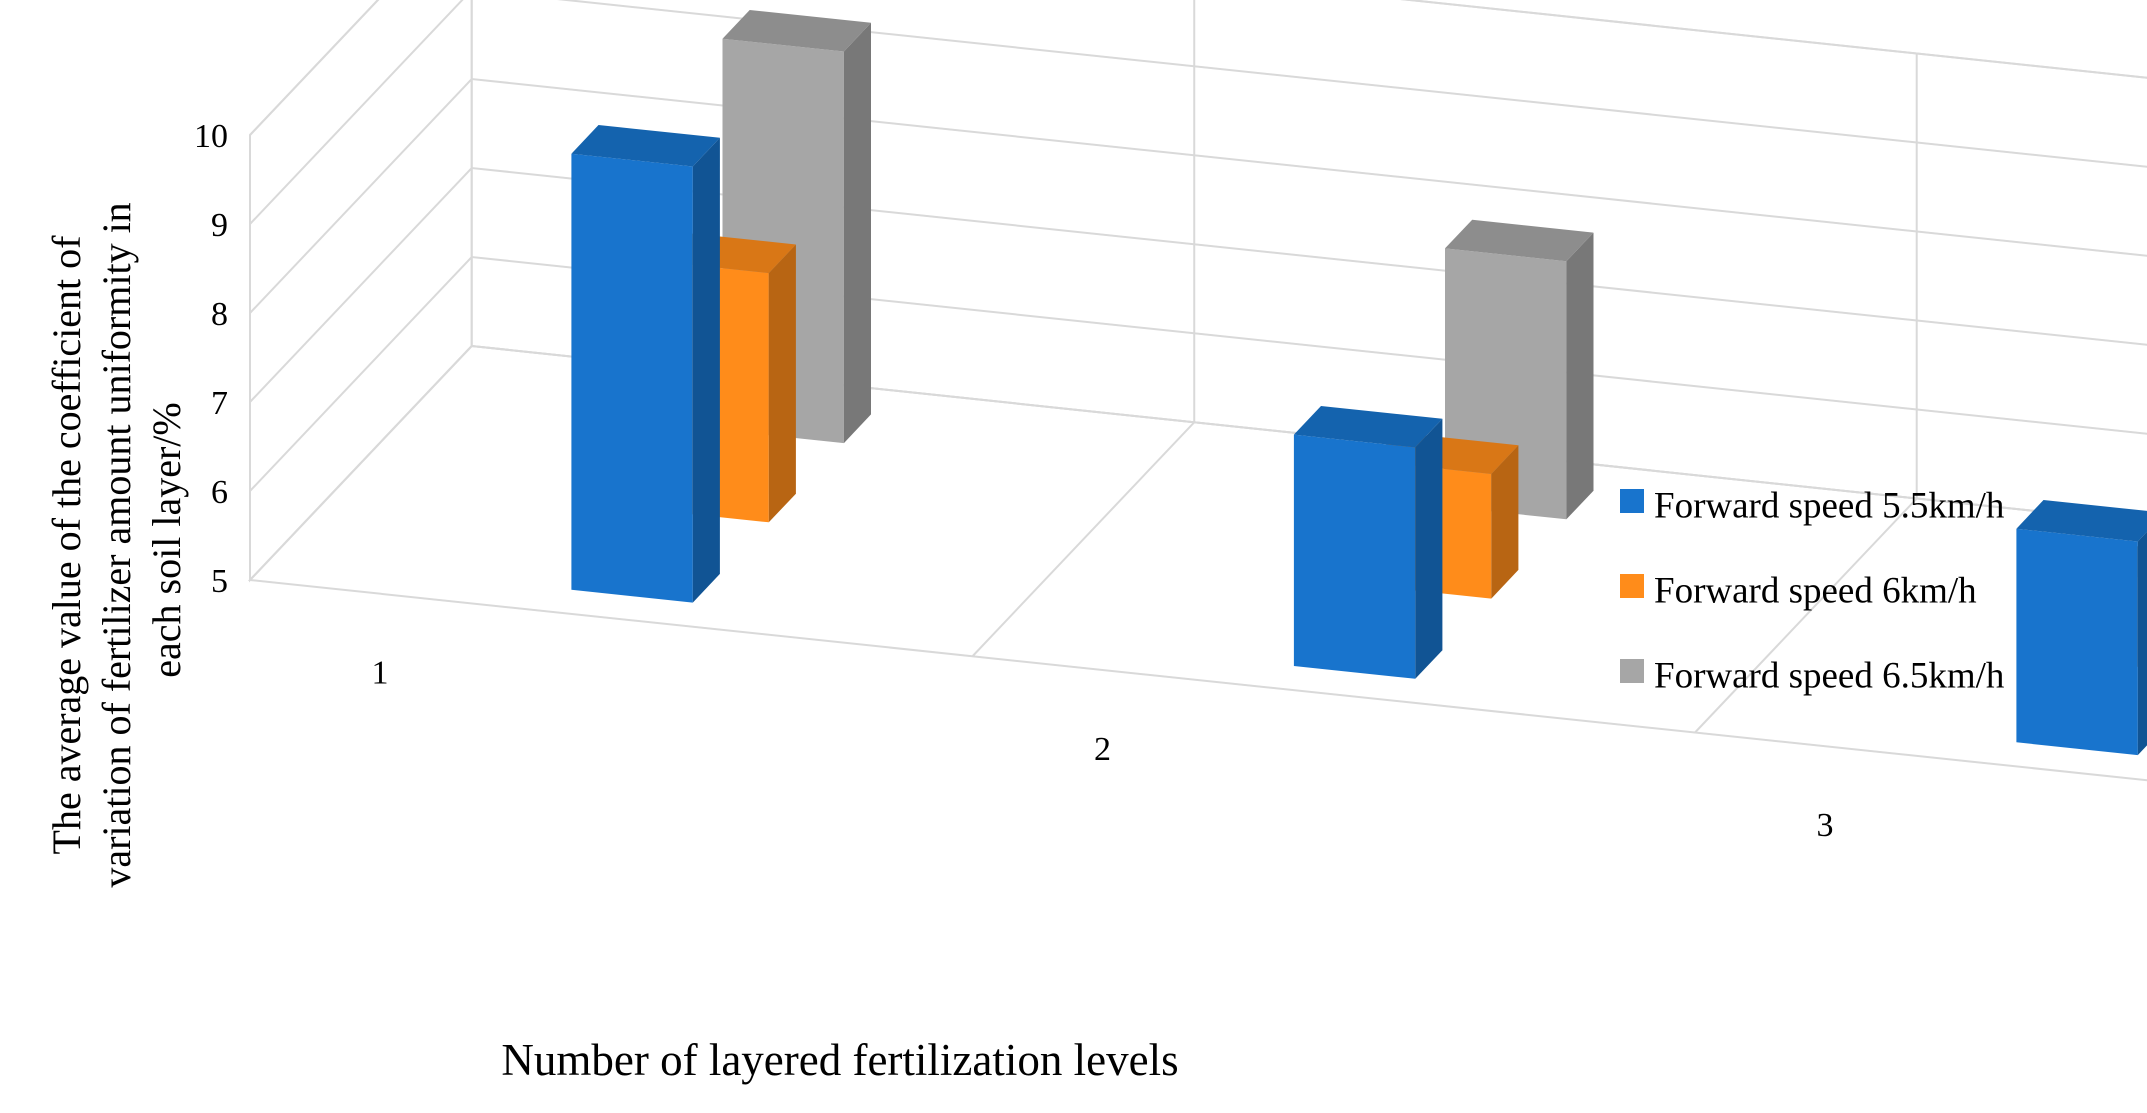 The image size is (2147, 1113). I want to click on y-tick-label: 7, so click(219, 403).